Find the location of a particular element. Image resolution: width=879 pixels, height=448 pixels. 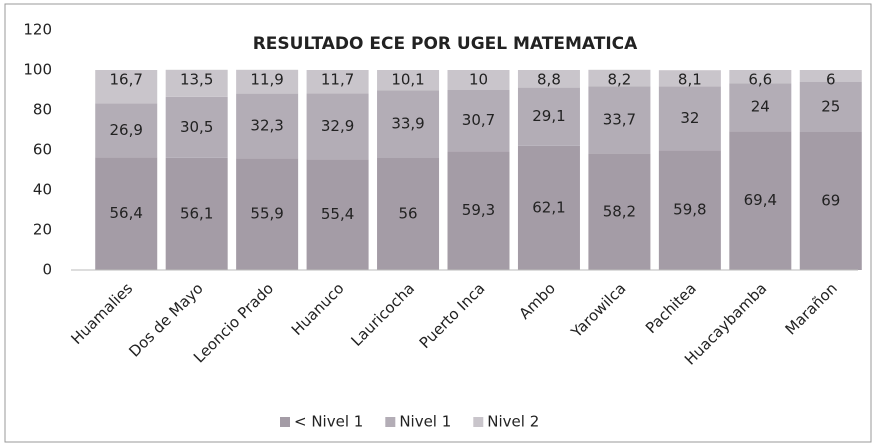

data-label: 8,8 is located at coordinates (549, 80).